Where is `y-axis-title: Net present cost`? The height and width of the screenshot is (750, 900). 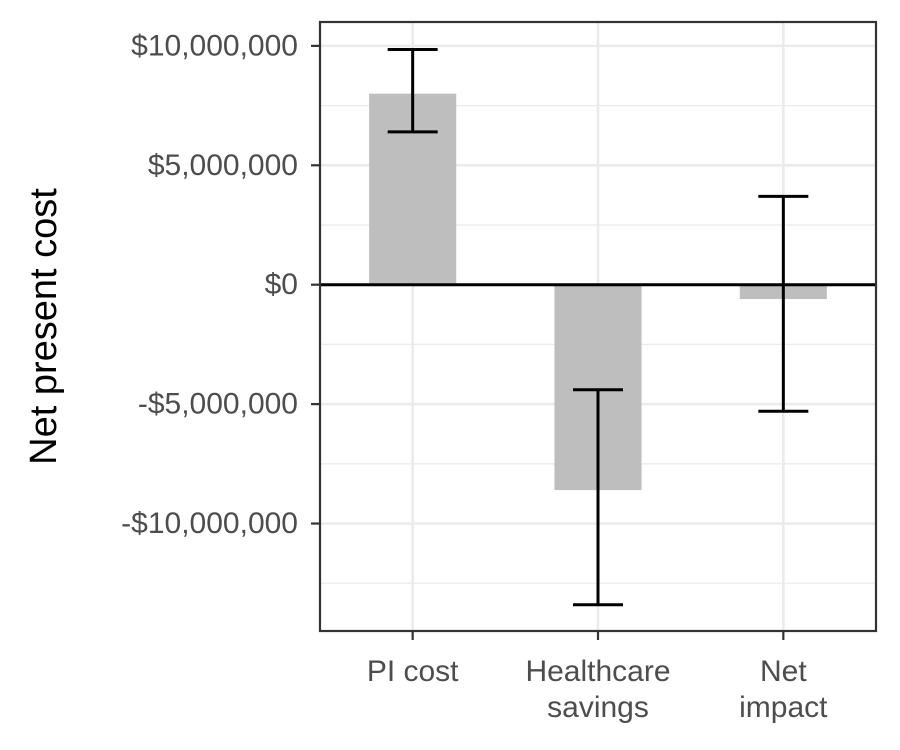
y-axis-title: Net present cost is located at coordinates (44, 326).